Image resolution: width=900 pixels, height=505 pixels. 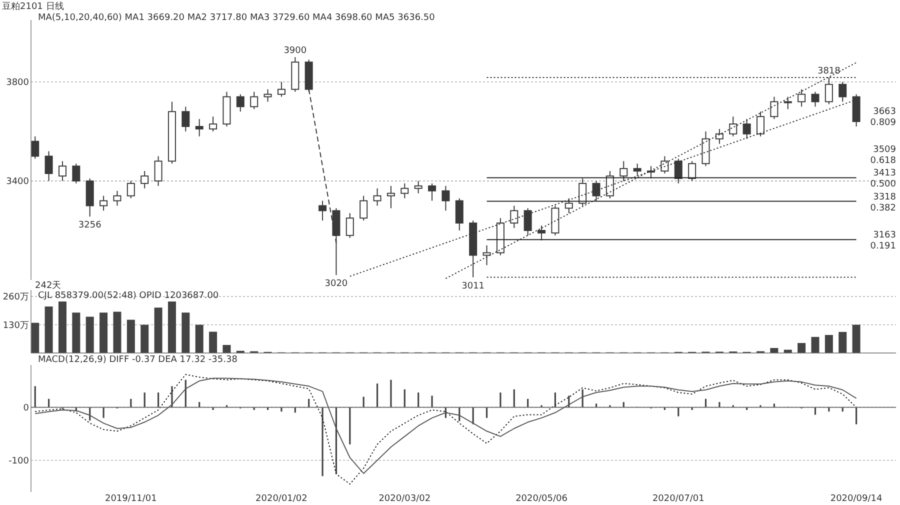 What do you see at coordinates (542, 499) in the screenshot?
I see `x-tick-label: 2020/05/06` at bounding box center [542, 499].